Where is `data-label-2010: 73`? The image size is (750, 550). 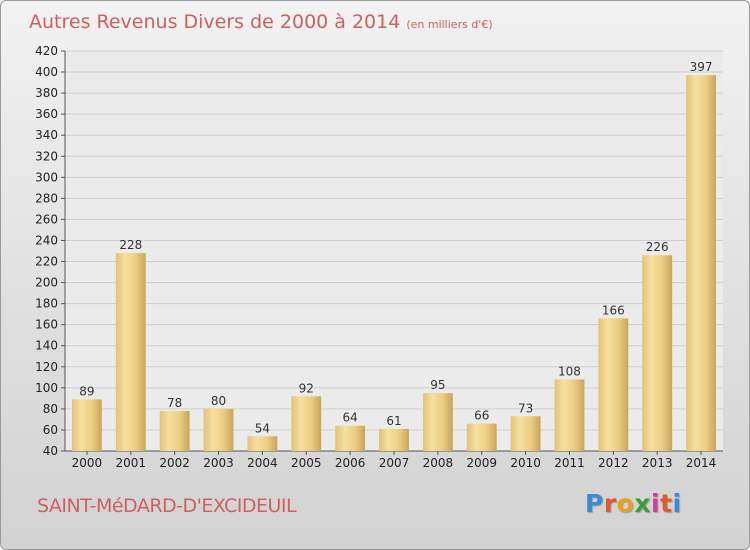 data-label-2010: 73 is located at coordinates (525, 408).